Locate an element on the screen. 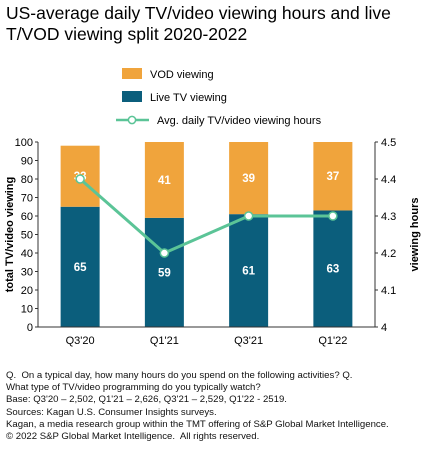 The image size is (425, 468). legend-swatch-live is located at coordinates (132, 96).